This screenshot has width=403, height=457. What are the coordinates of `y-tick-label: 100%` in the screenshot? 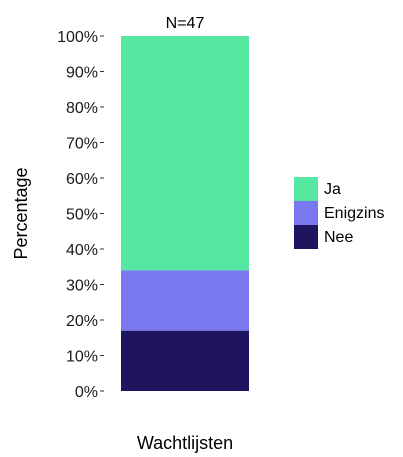 It's located at (77, 37).